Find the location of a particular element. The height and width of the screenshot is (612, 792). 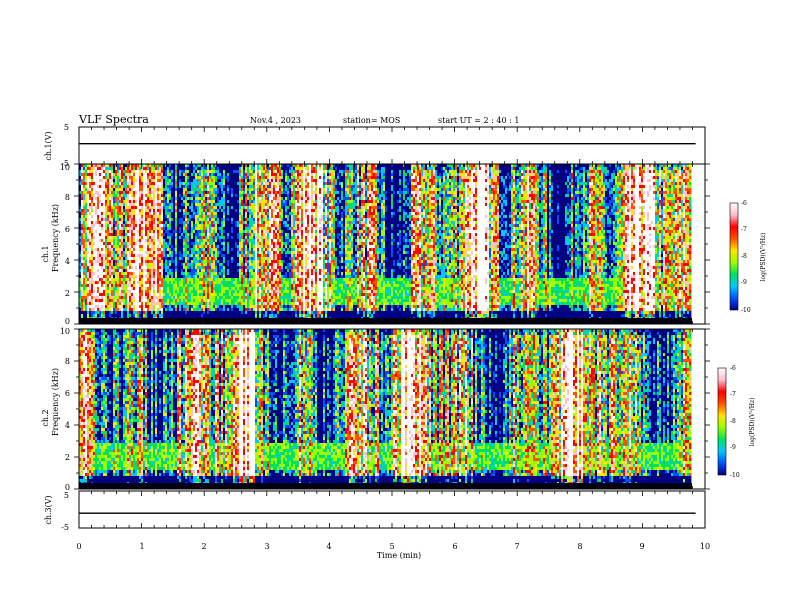

ch1-wave-ylabel: ch.1(V) is located at coordinates (48, 145).